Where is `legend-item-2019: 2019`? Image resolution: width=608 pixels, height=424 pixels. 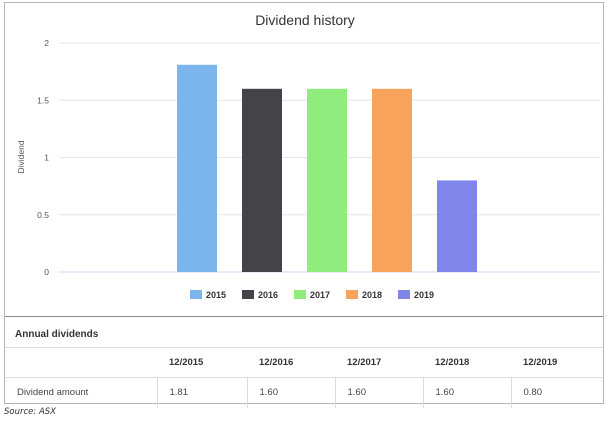 legend-item-2019: 2019 is located at coordinates (416, 295).